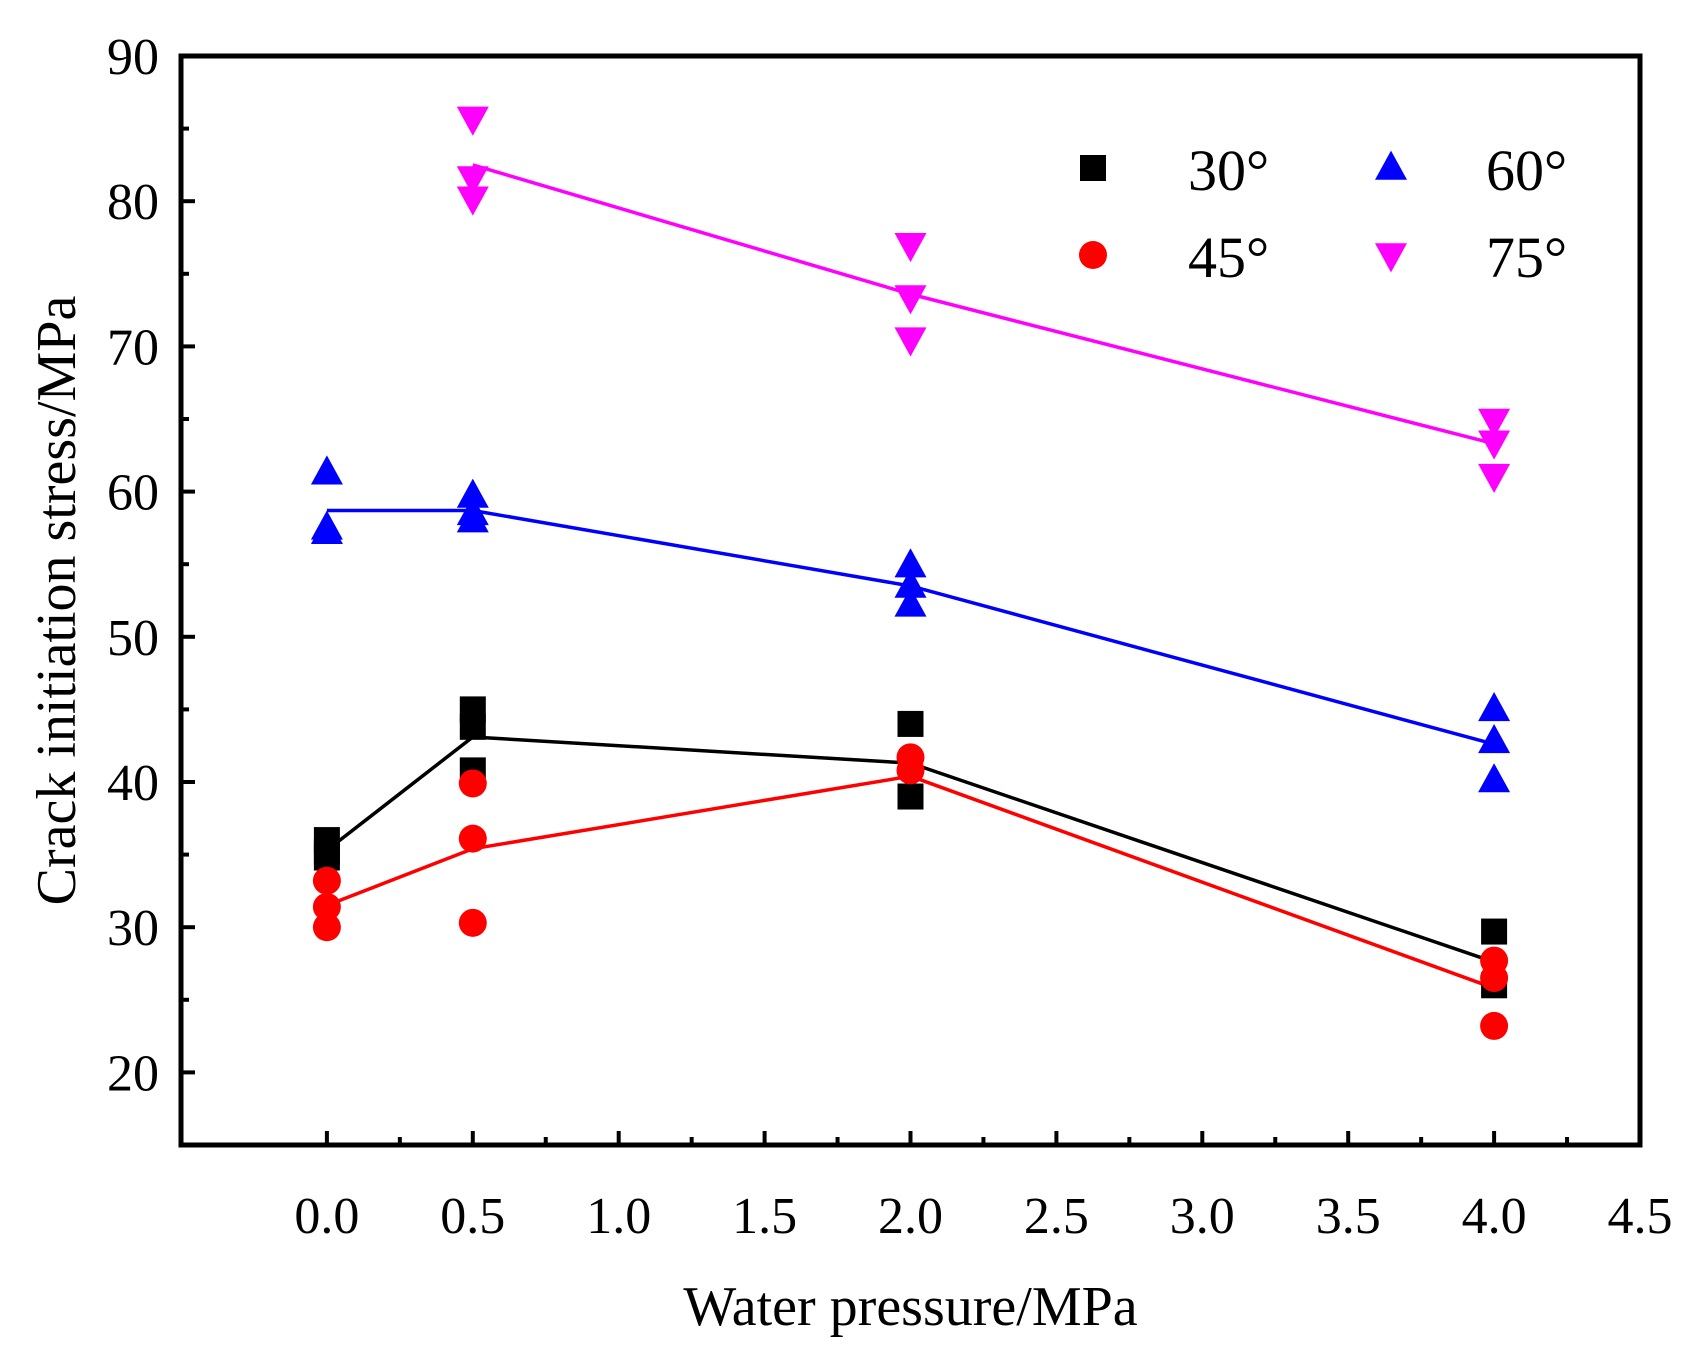 Image resolution: width=1698 pixels, height=1358 pixels. What do you see at coordinates (1228, 170) in the screenshot?
I see `legend-label-30: 30°` at bounding box center [1228, 170].